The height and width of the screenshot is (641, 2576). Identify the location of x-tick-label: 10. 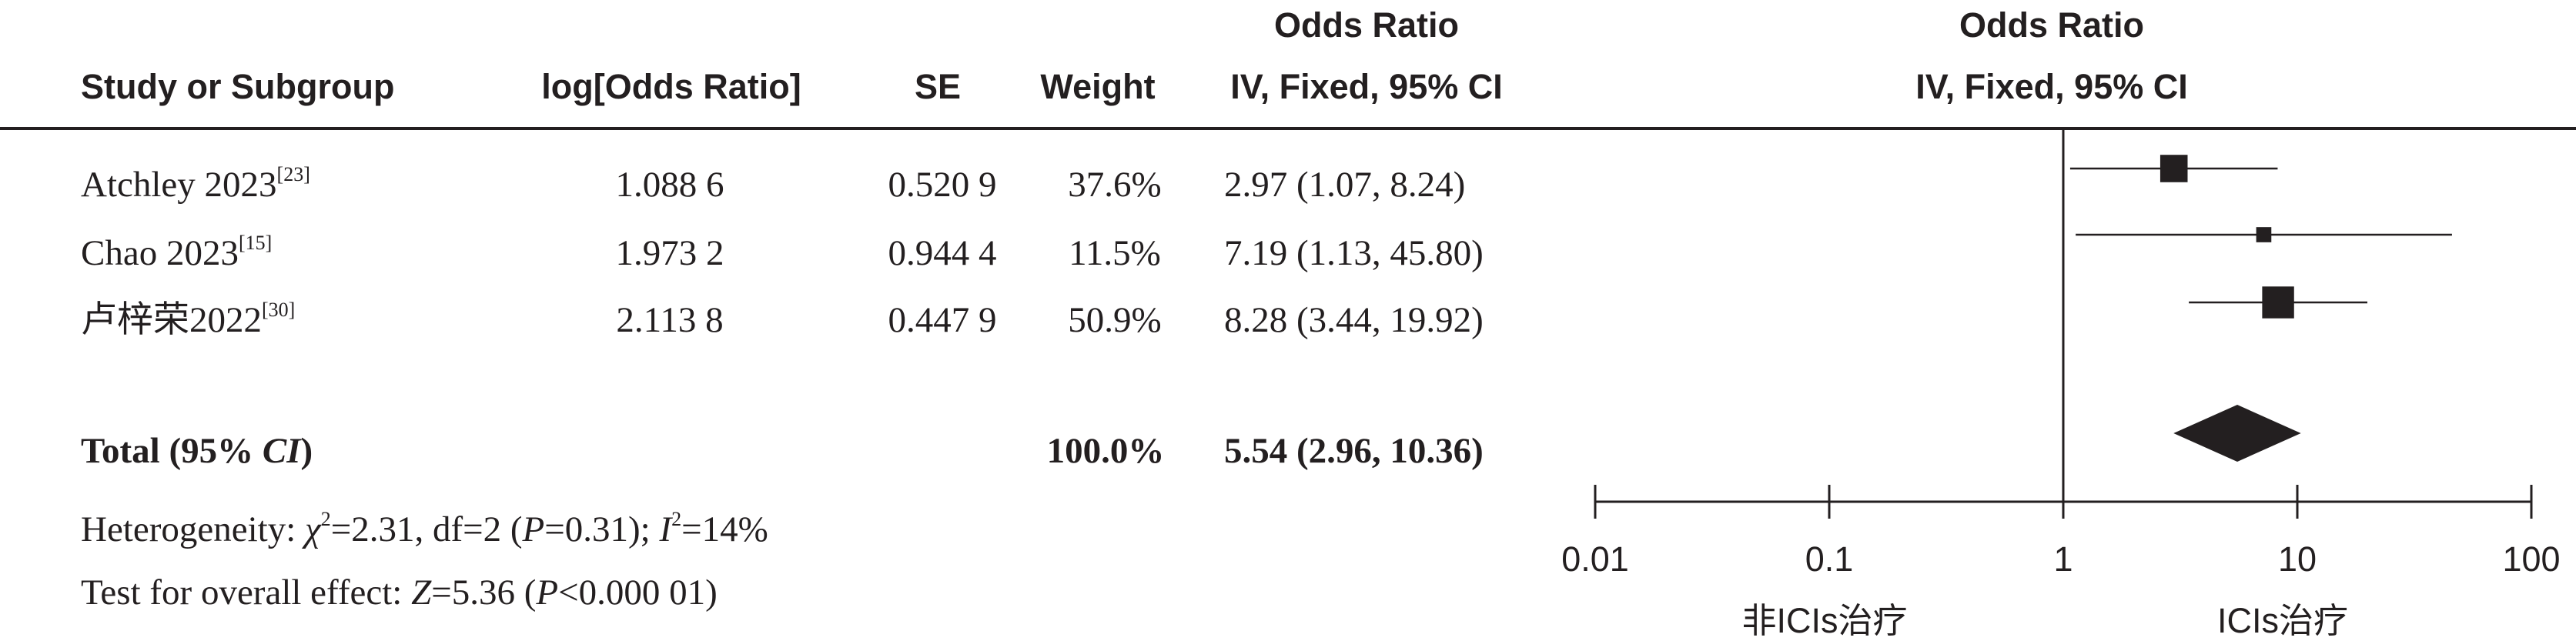
(2297, 559).